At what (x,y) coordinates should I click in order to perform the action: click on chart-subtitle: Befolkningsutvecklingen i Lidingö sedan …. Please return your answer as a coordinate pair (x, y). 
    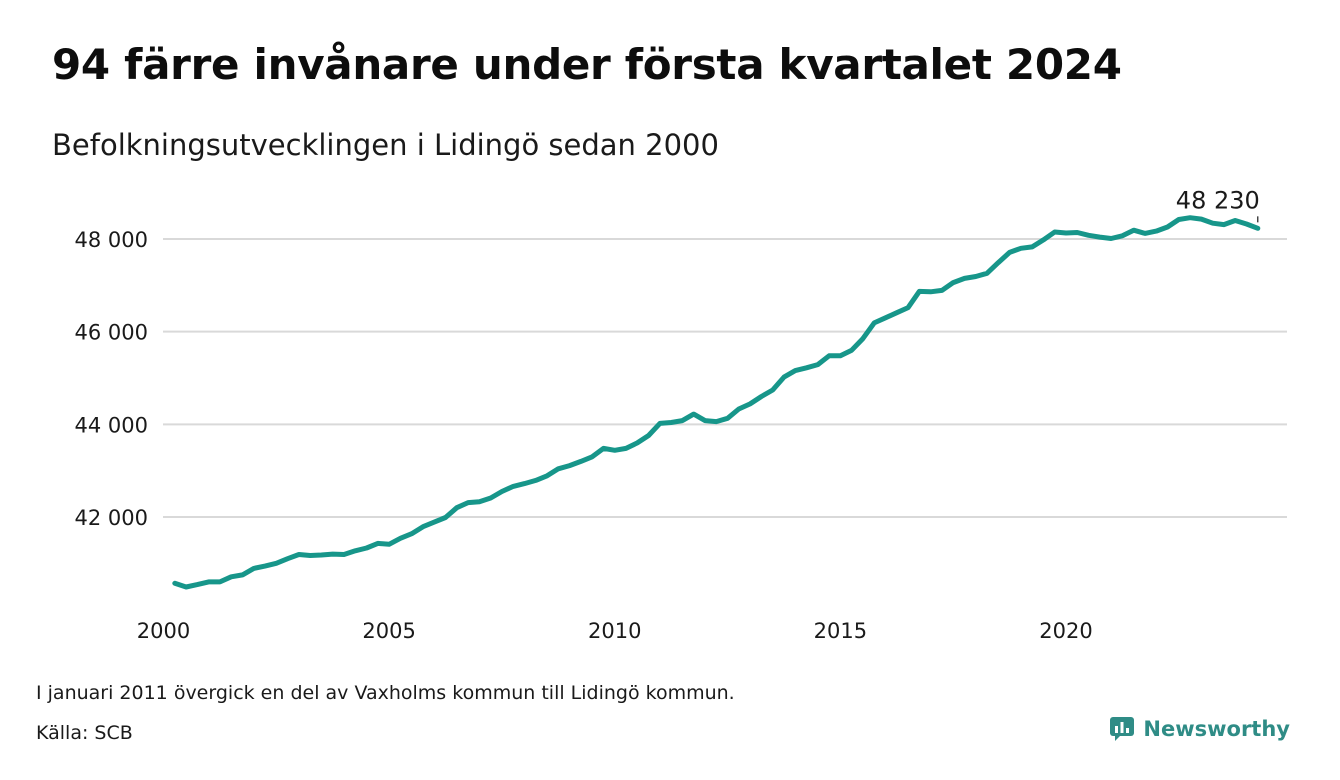
    Looking at the image, I should click on (385, 145).